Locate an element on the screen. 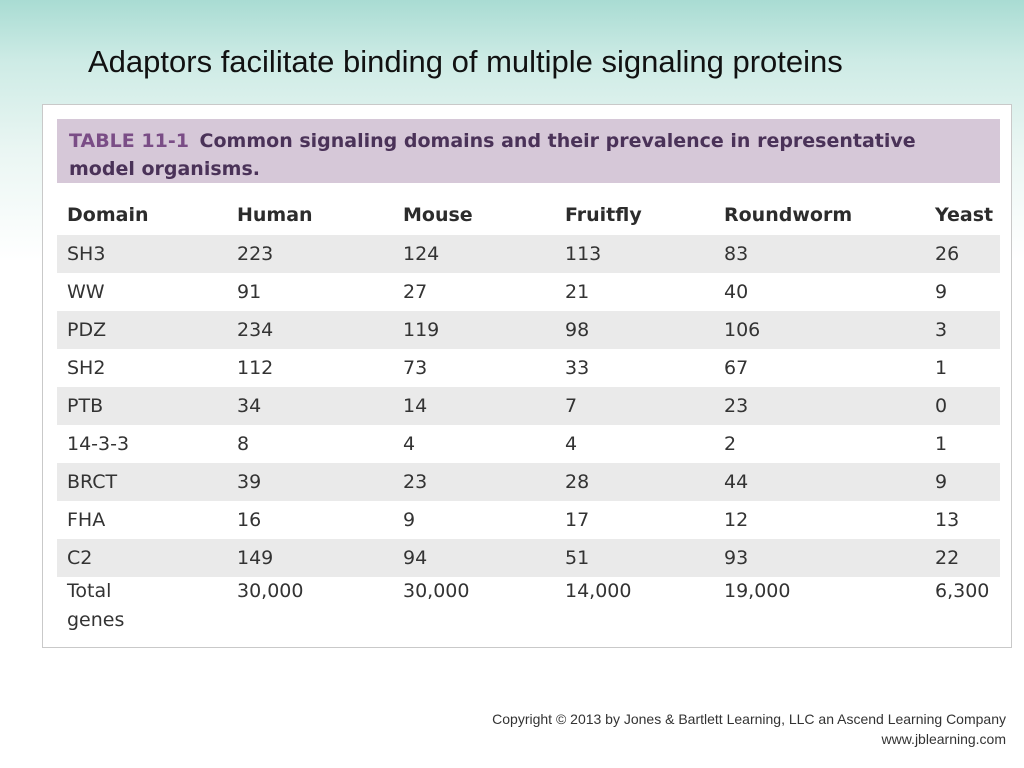 This screenshot has width=1024, height=768. cell-fruitfly: 113 is located at coordinates (583, 254).